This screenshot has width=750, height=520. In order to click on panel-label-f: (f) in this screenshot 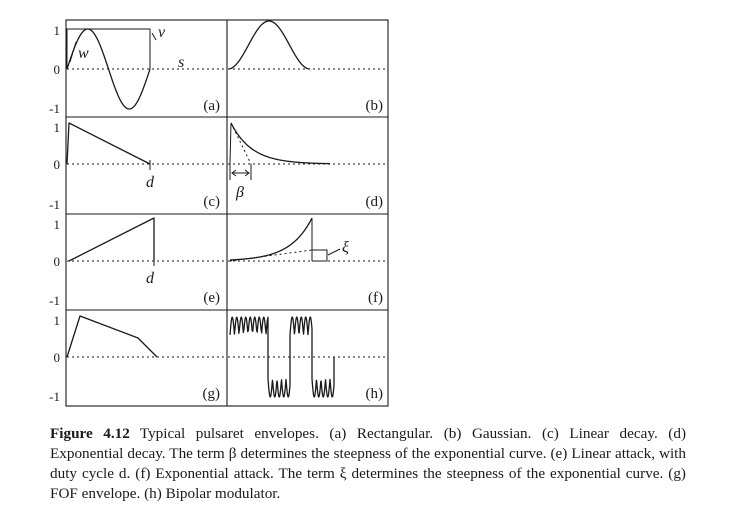, I will do `click(375, 298)`.